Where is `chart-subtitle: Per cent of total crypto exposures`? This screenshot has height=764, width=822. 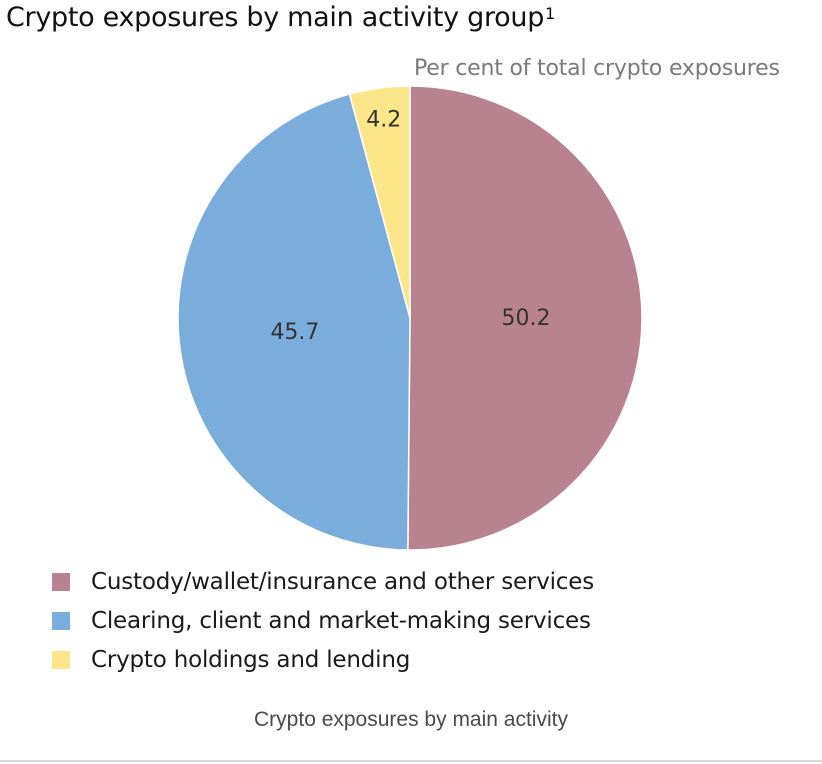 chart-subtitle: Per cent of total crypto exposures is located at coordinates (597, 68).